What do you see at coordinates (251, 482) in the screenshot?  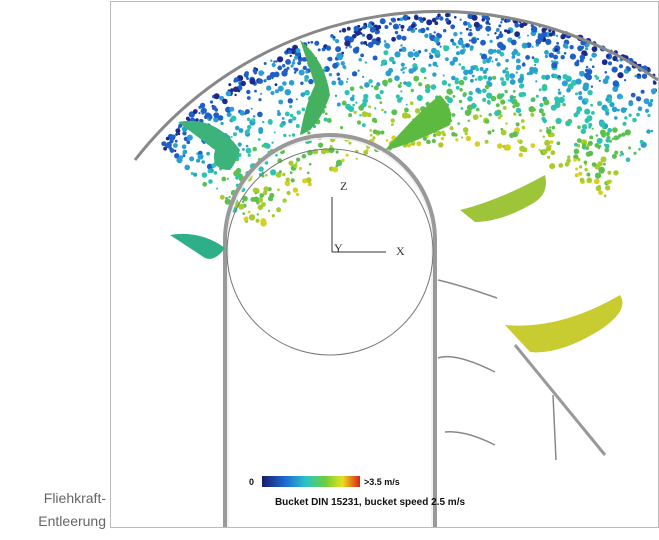 I see `colorbar-label: 0` at bounding box center [251, 482].